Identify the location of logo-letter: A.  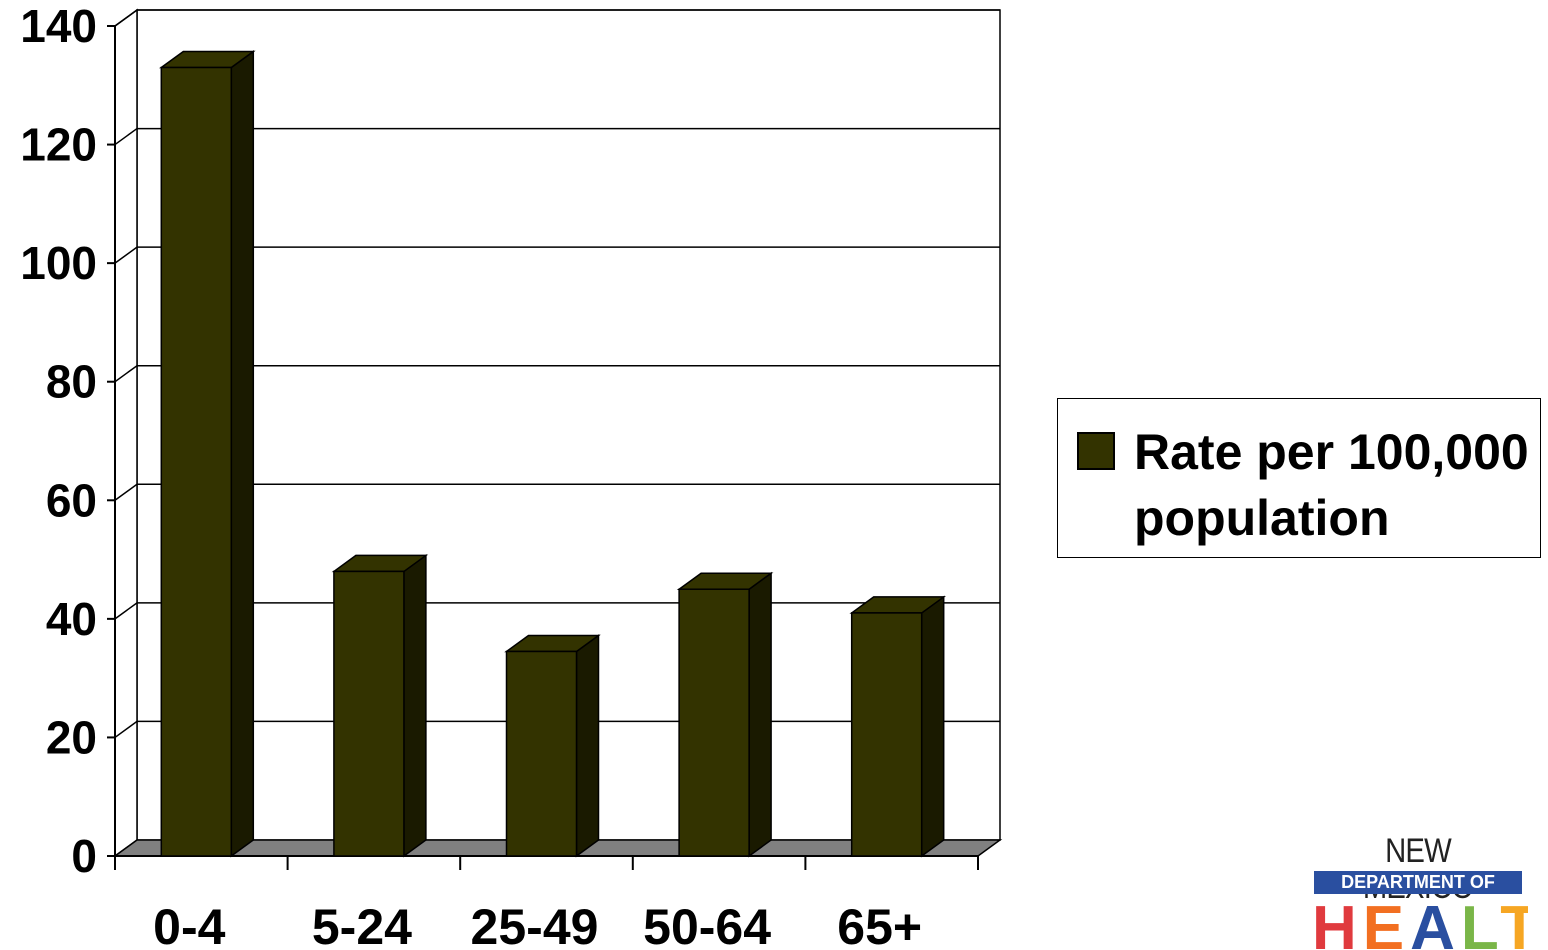
(1435, 922).